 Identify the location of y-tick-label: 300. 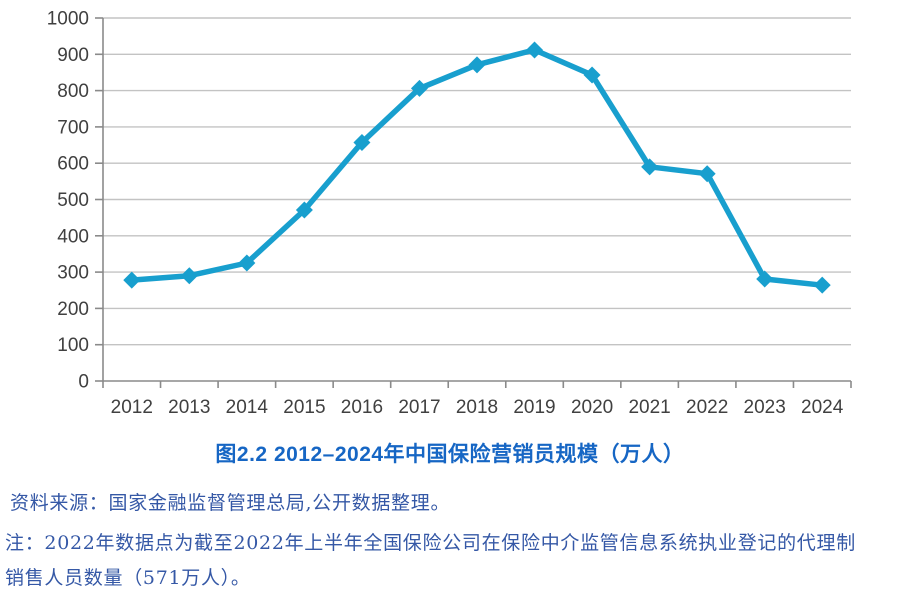
(73, 273).